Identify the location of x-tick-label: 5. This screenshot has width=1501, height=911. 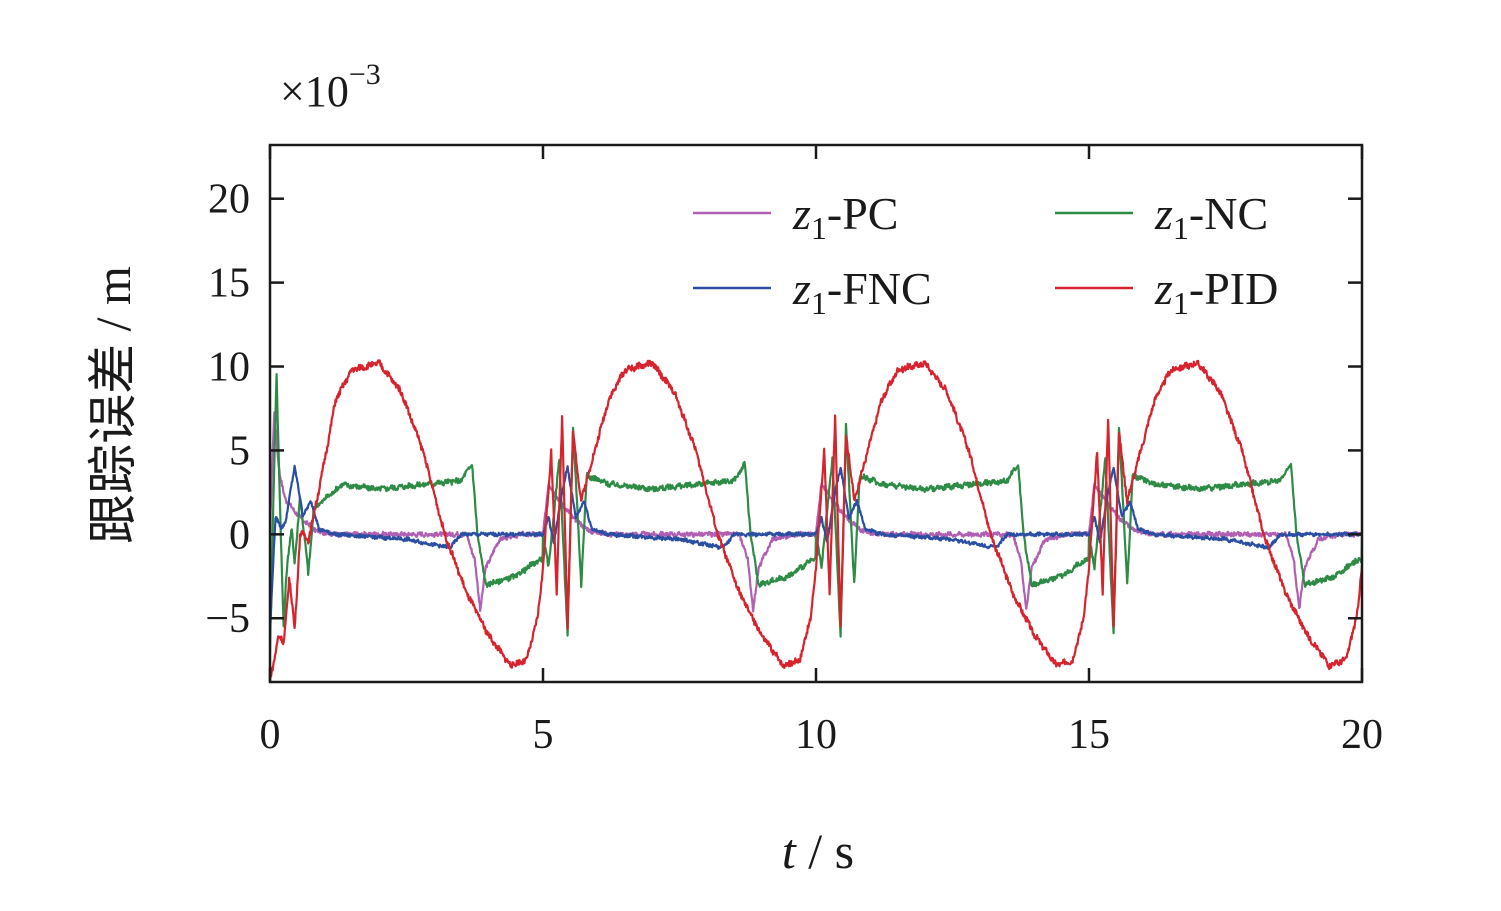
(543, 735).